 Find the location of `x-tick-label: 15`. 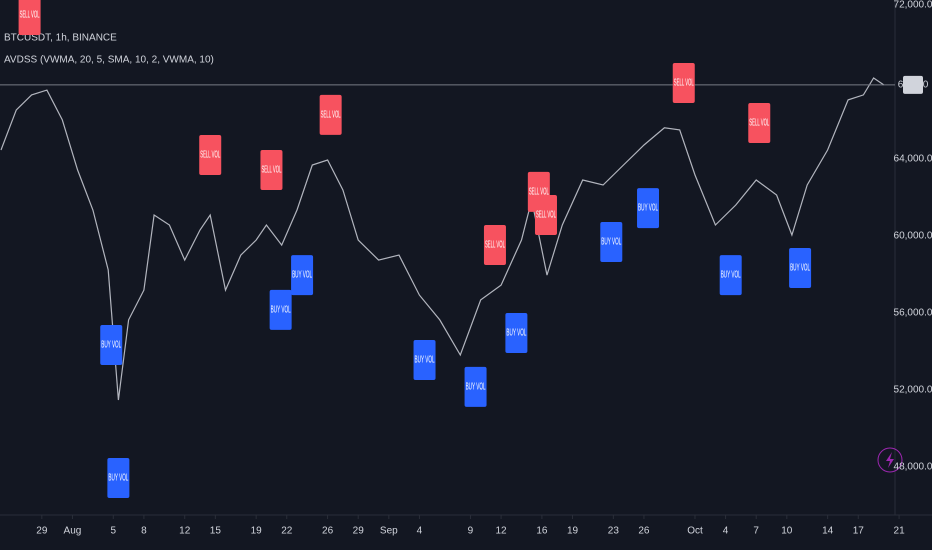

x-tick-label: 15 is located at coordinates (216, 531).